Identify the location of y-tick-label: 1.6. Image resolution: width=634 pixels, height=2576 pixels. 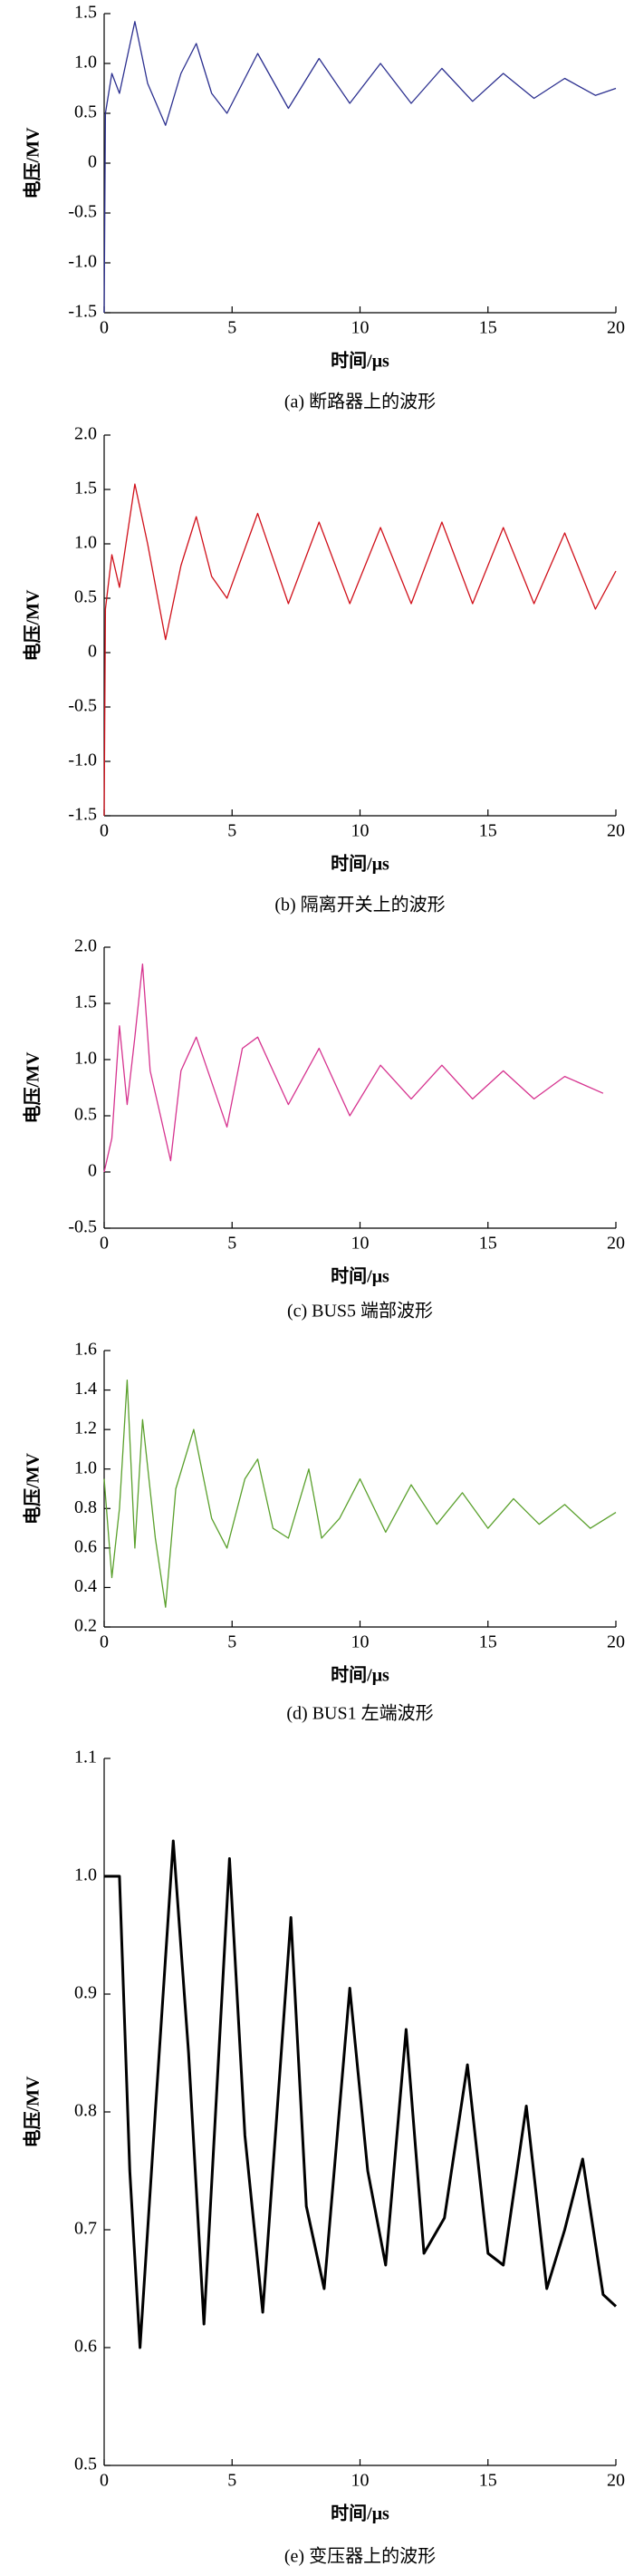
(85, 1350).